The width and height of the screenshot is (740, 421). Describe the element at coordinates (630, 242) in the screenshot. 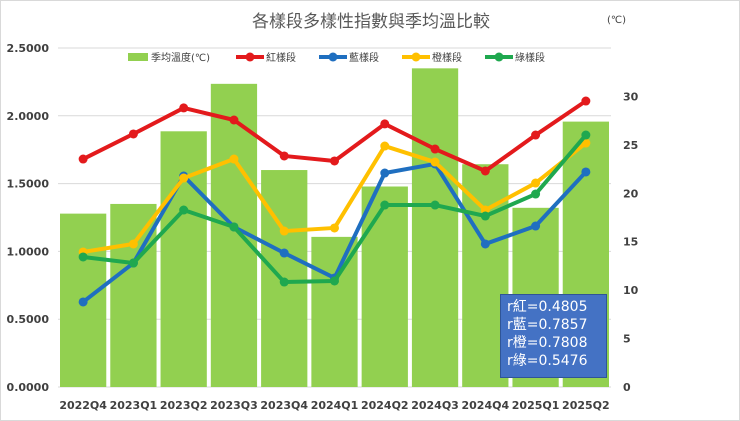

I see `right-tick-label: 15` at that location.